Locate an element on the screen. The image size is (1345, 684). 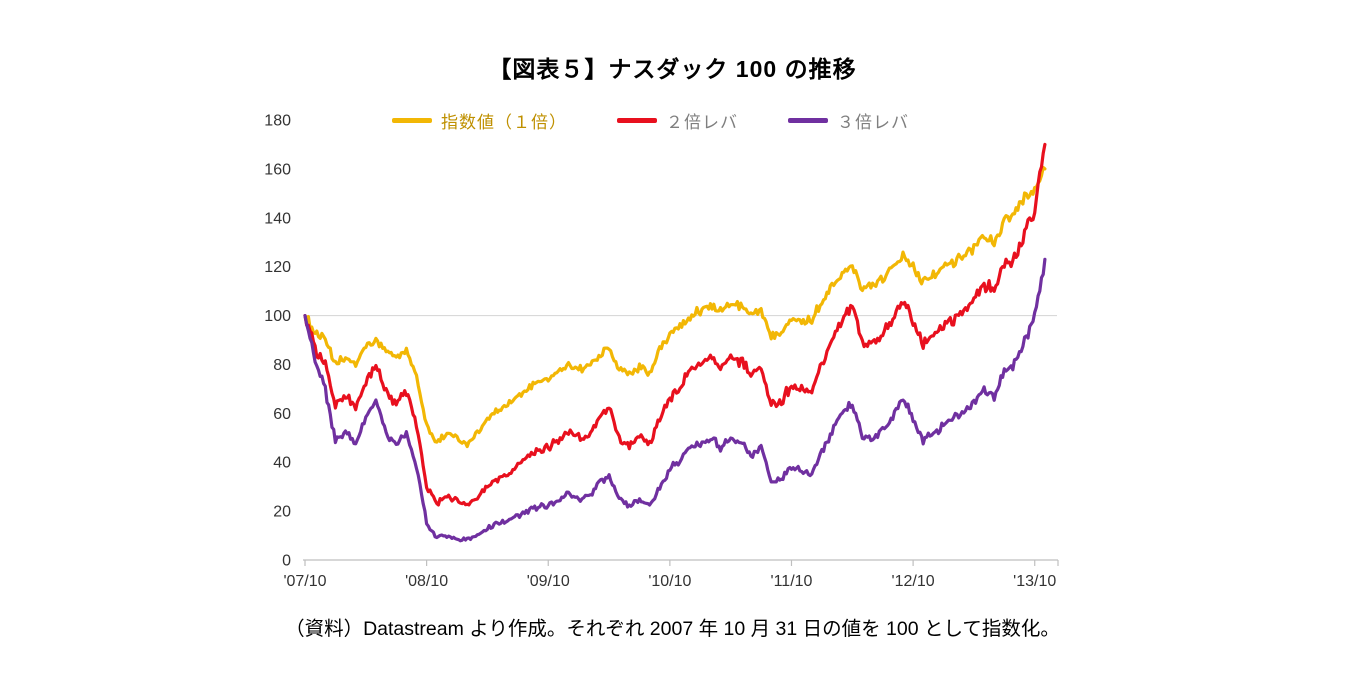
svg-text: 40 is located at coordinates (282, 463).